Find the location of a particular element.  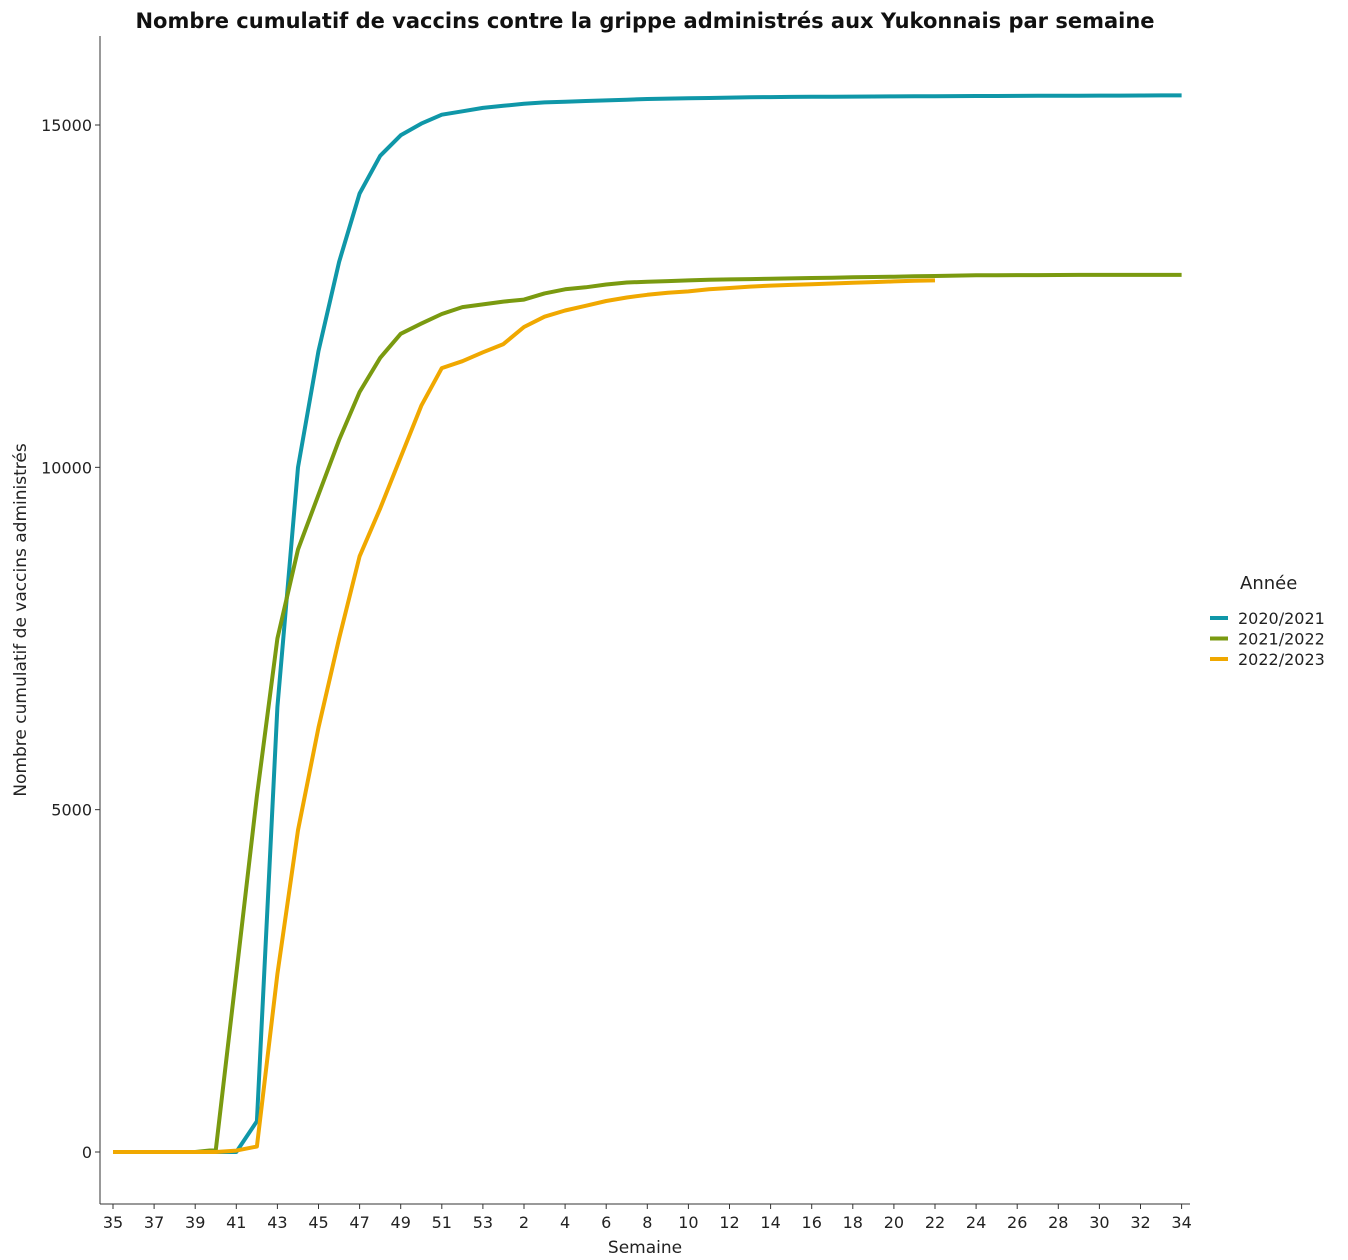

legend-title: Année is located at coordinates (1268, 583).